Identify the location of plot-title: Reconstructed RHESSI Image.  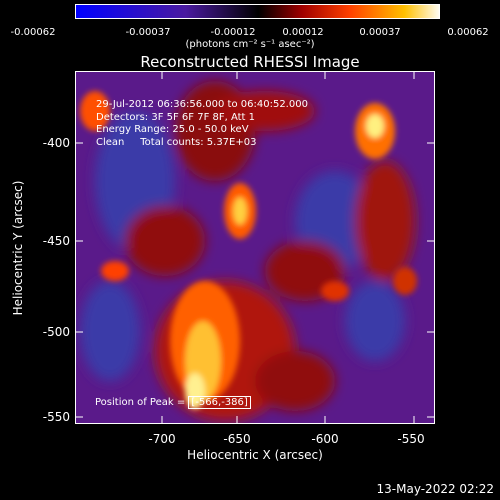
(250, 62).